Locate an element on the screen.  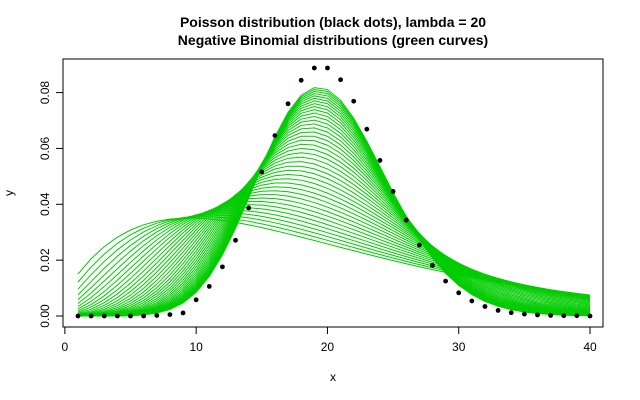
x-tick-label: 0 is located at coordinates (65, 347).